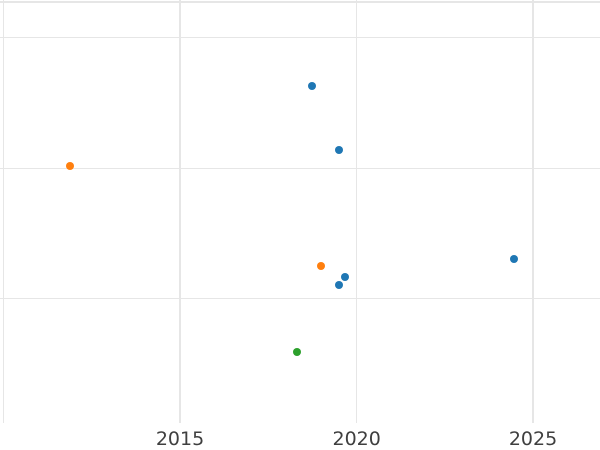 This screenshot has height=450, width=600. I want to click on data-point-green, so click(297, 351).